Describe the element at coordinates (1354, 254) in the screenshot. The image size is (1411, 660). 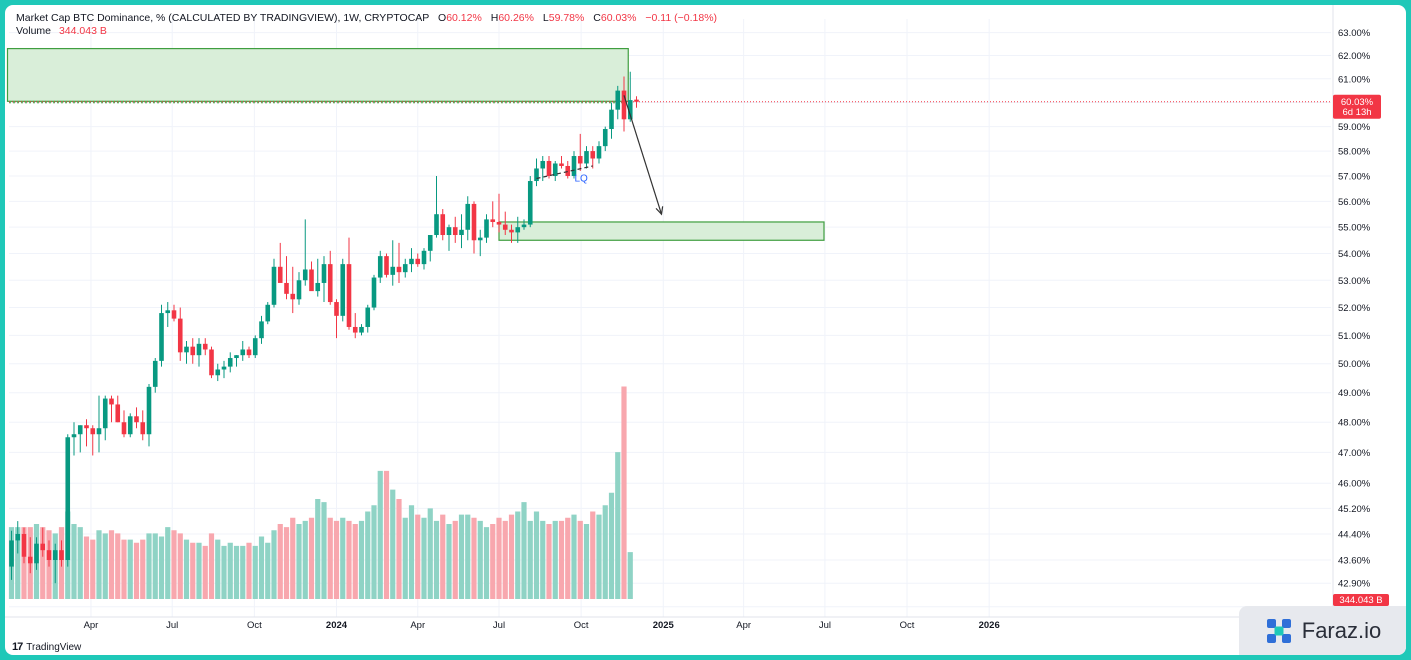
I see `y-tick-label: 54.00%` at that location.